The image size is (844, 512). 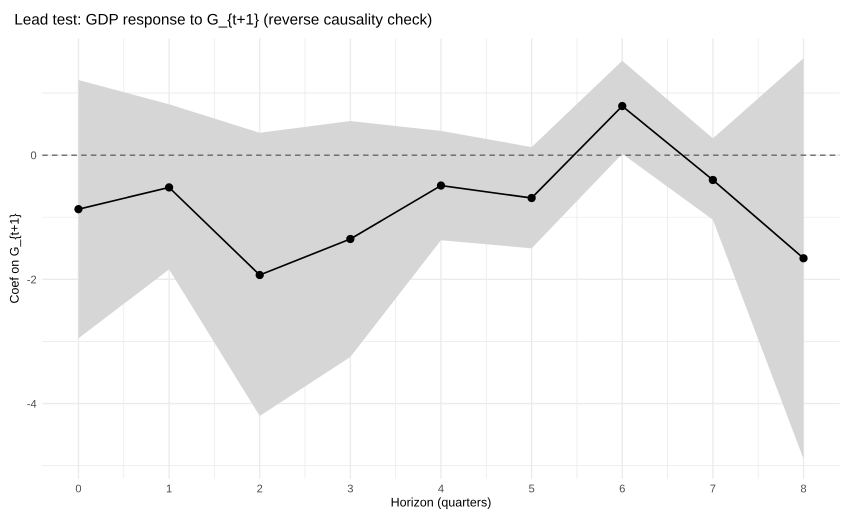 I want to click on y-tick-label: 0, so click(x=33, y=155).